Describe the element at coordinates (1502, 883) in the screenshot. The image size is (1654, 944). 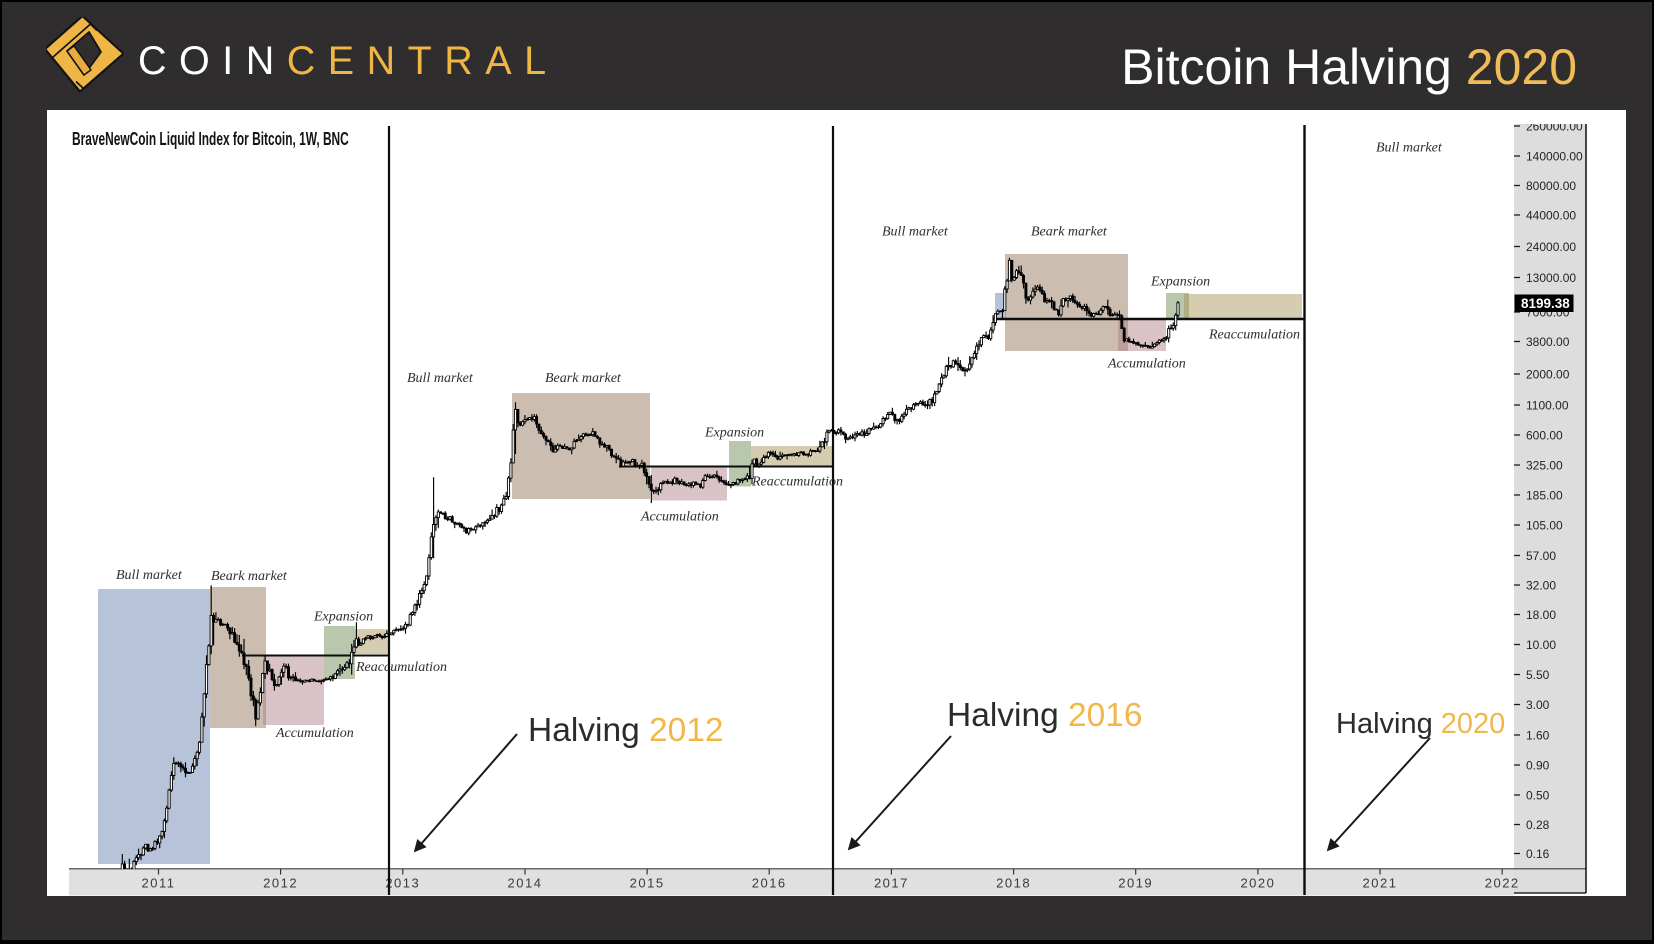
I see `svg-text: 2022` at that location.